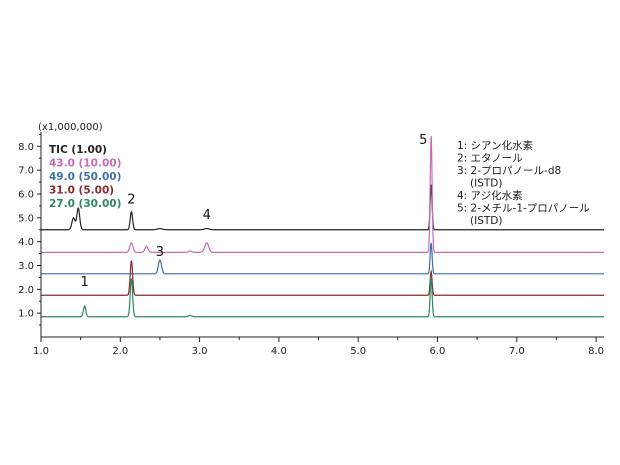  I want to click on y-scale-label: (x1,000,000), so click(70, 127).